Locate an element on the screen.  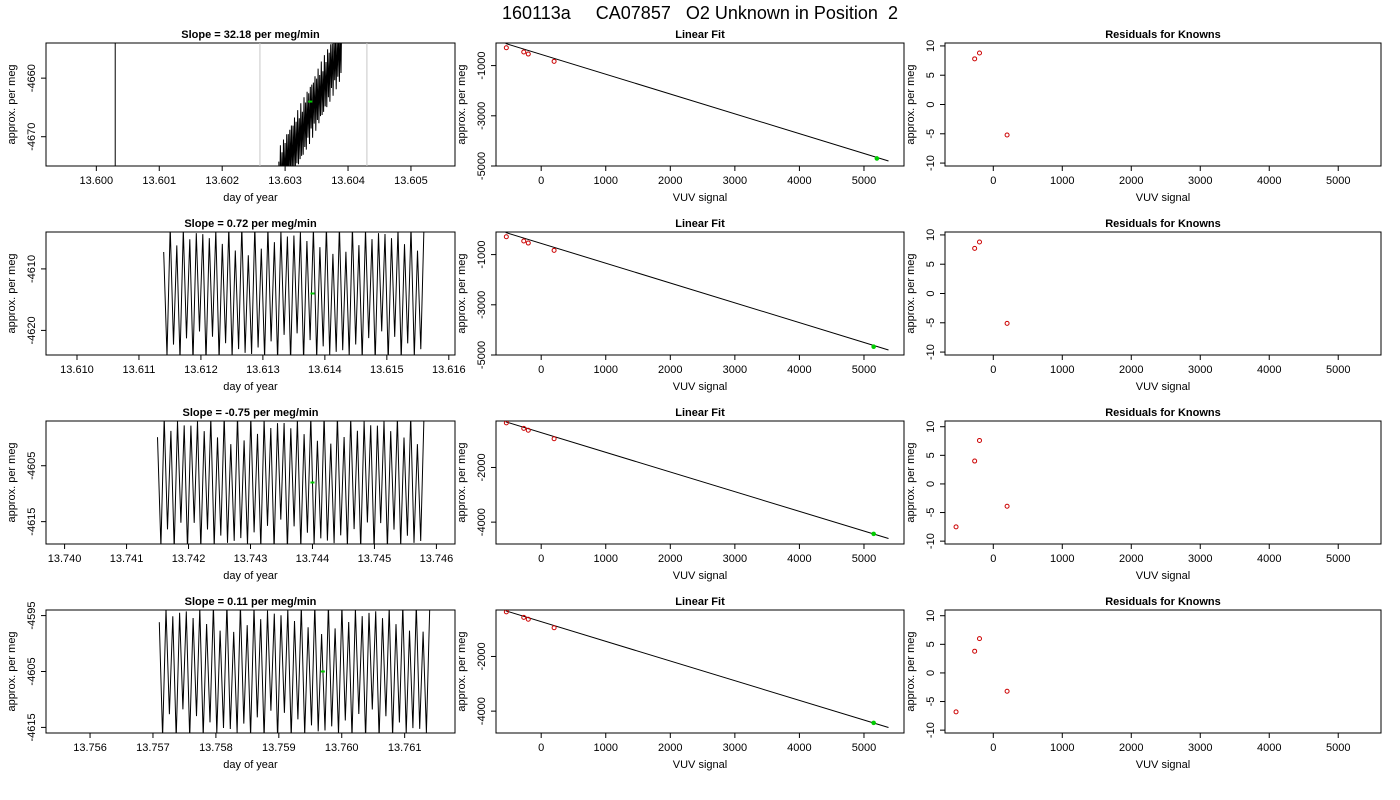
x-tick-label: 13.611 is located at coordinates (139, 370).